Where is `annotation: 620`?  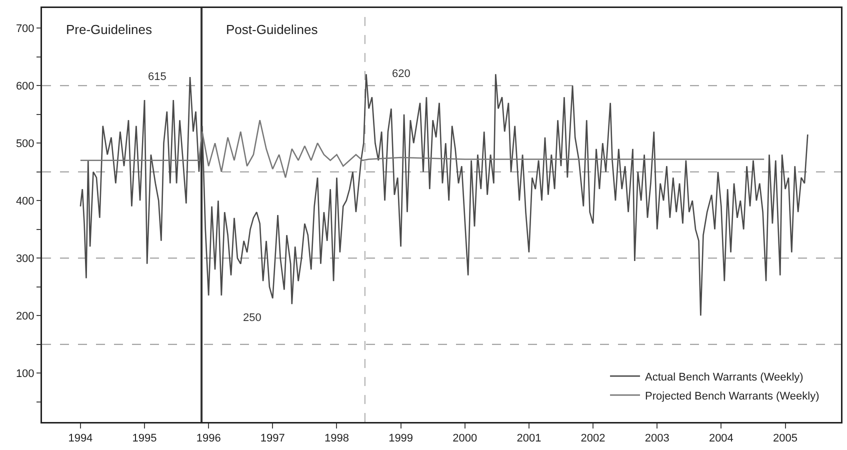
annotation: 620 is located at coordinates (401, 74).